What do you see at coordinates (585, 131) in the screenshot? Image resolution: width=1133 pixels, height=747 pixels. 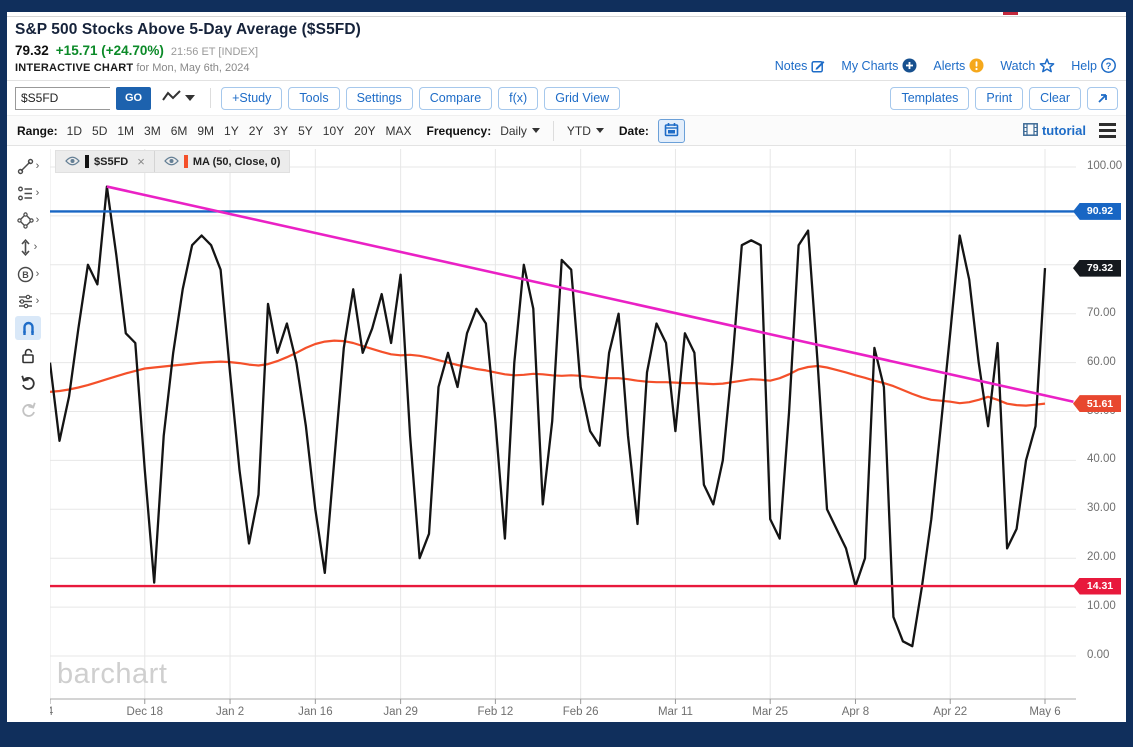 I see `period-dropdown: YTD` at bounding box center [585, 131].